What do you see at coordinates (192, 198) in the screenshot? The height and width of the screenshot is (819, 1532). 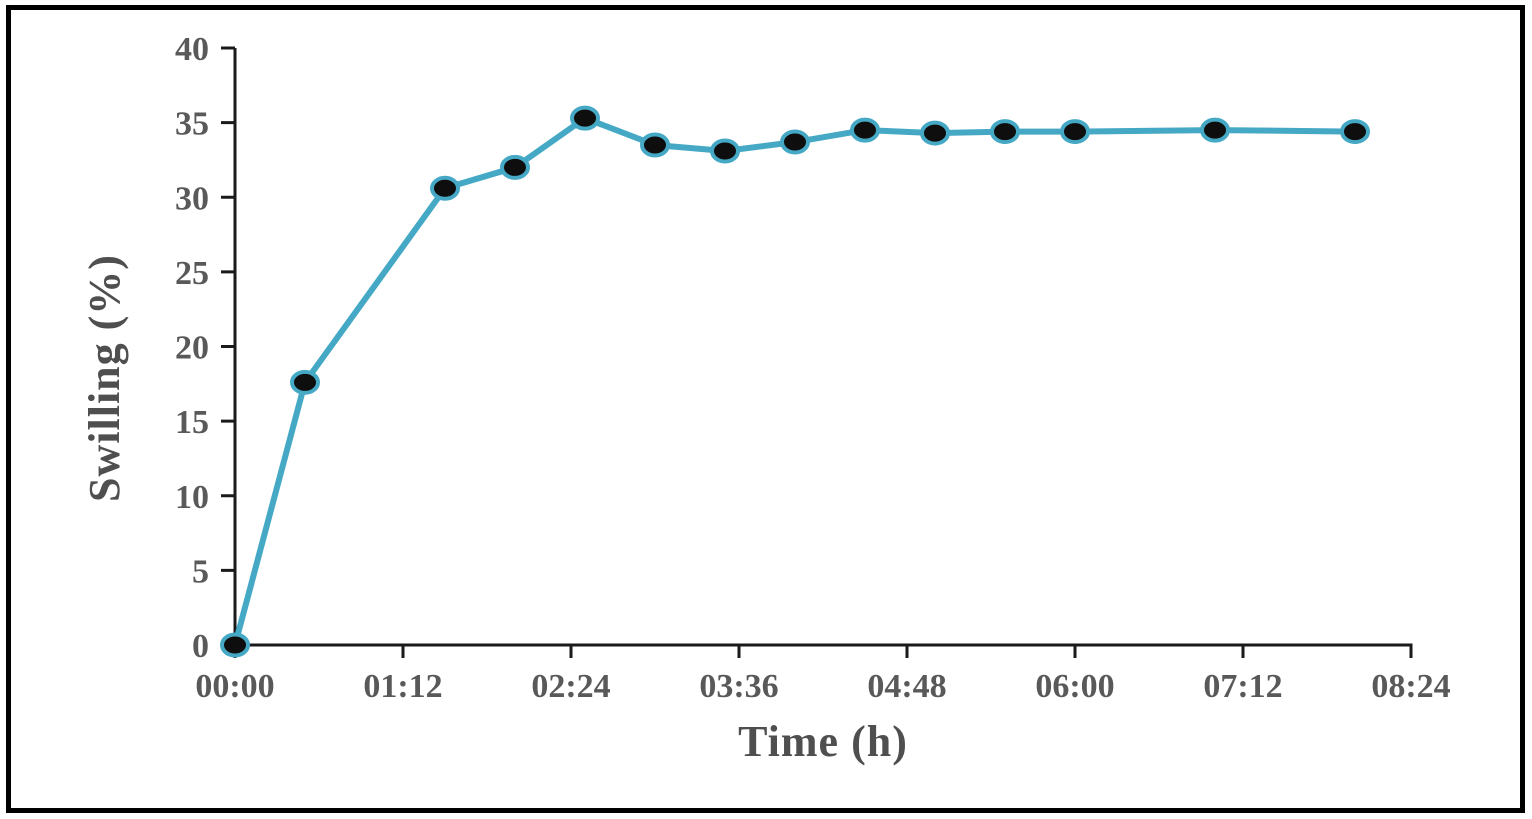 I see `y-tick-label: 30` at bounding box center [192, 198].